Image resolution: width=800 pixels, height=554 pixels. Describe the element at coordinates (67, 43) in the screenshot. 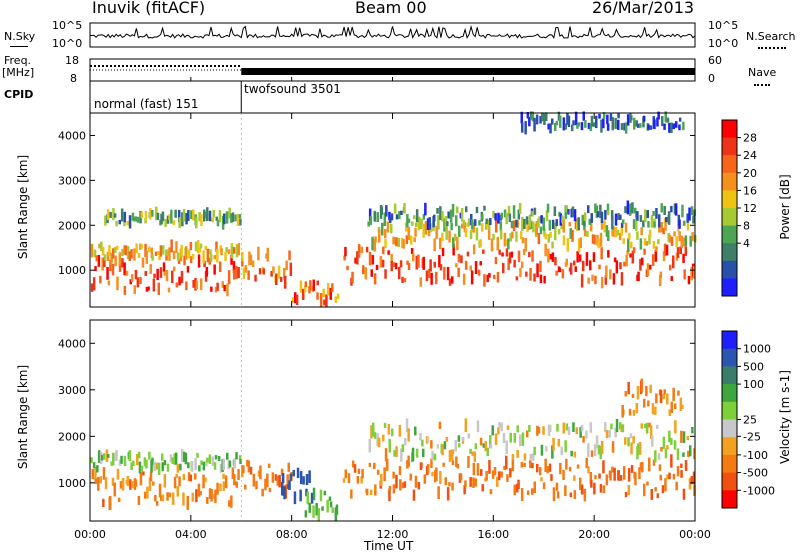

I see `nsky-tick-bottom: 10^0` at that location.